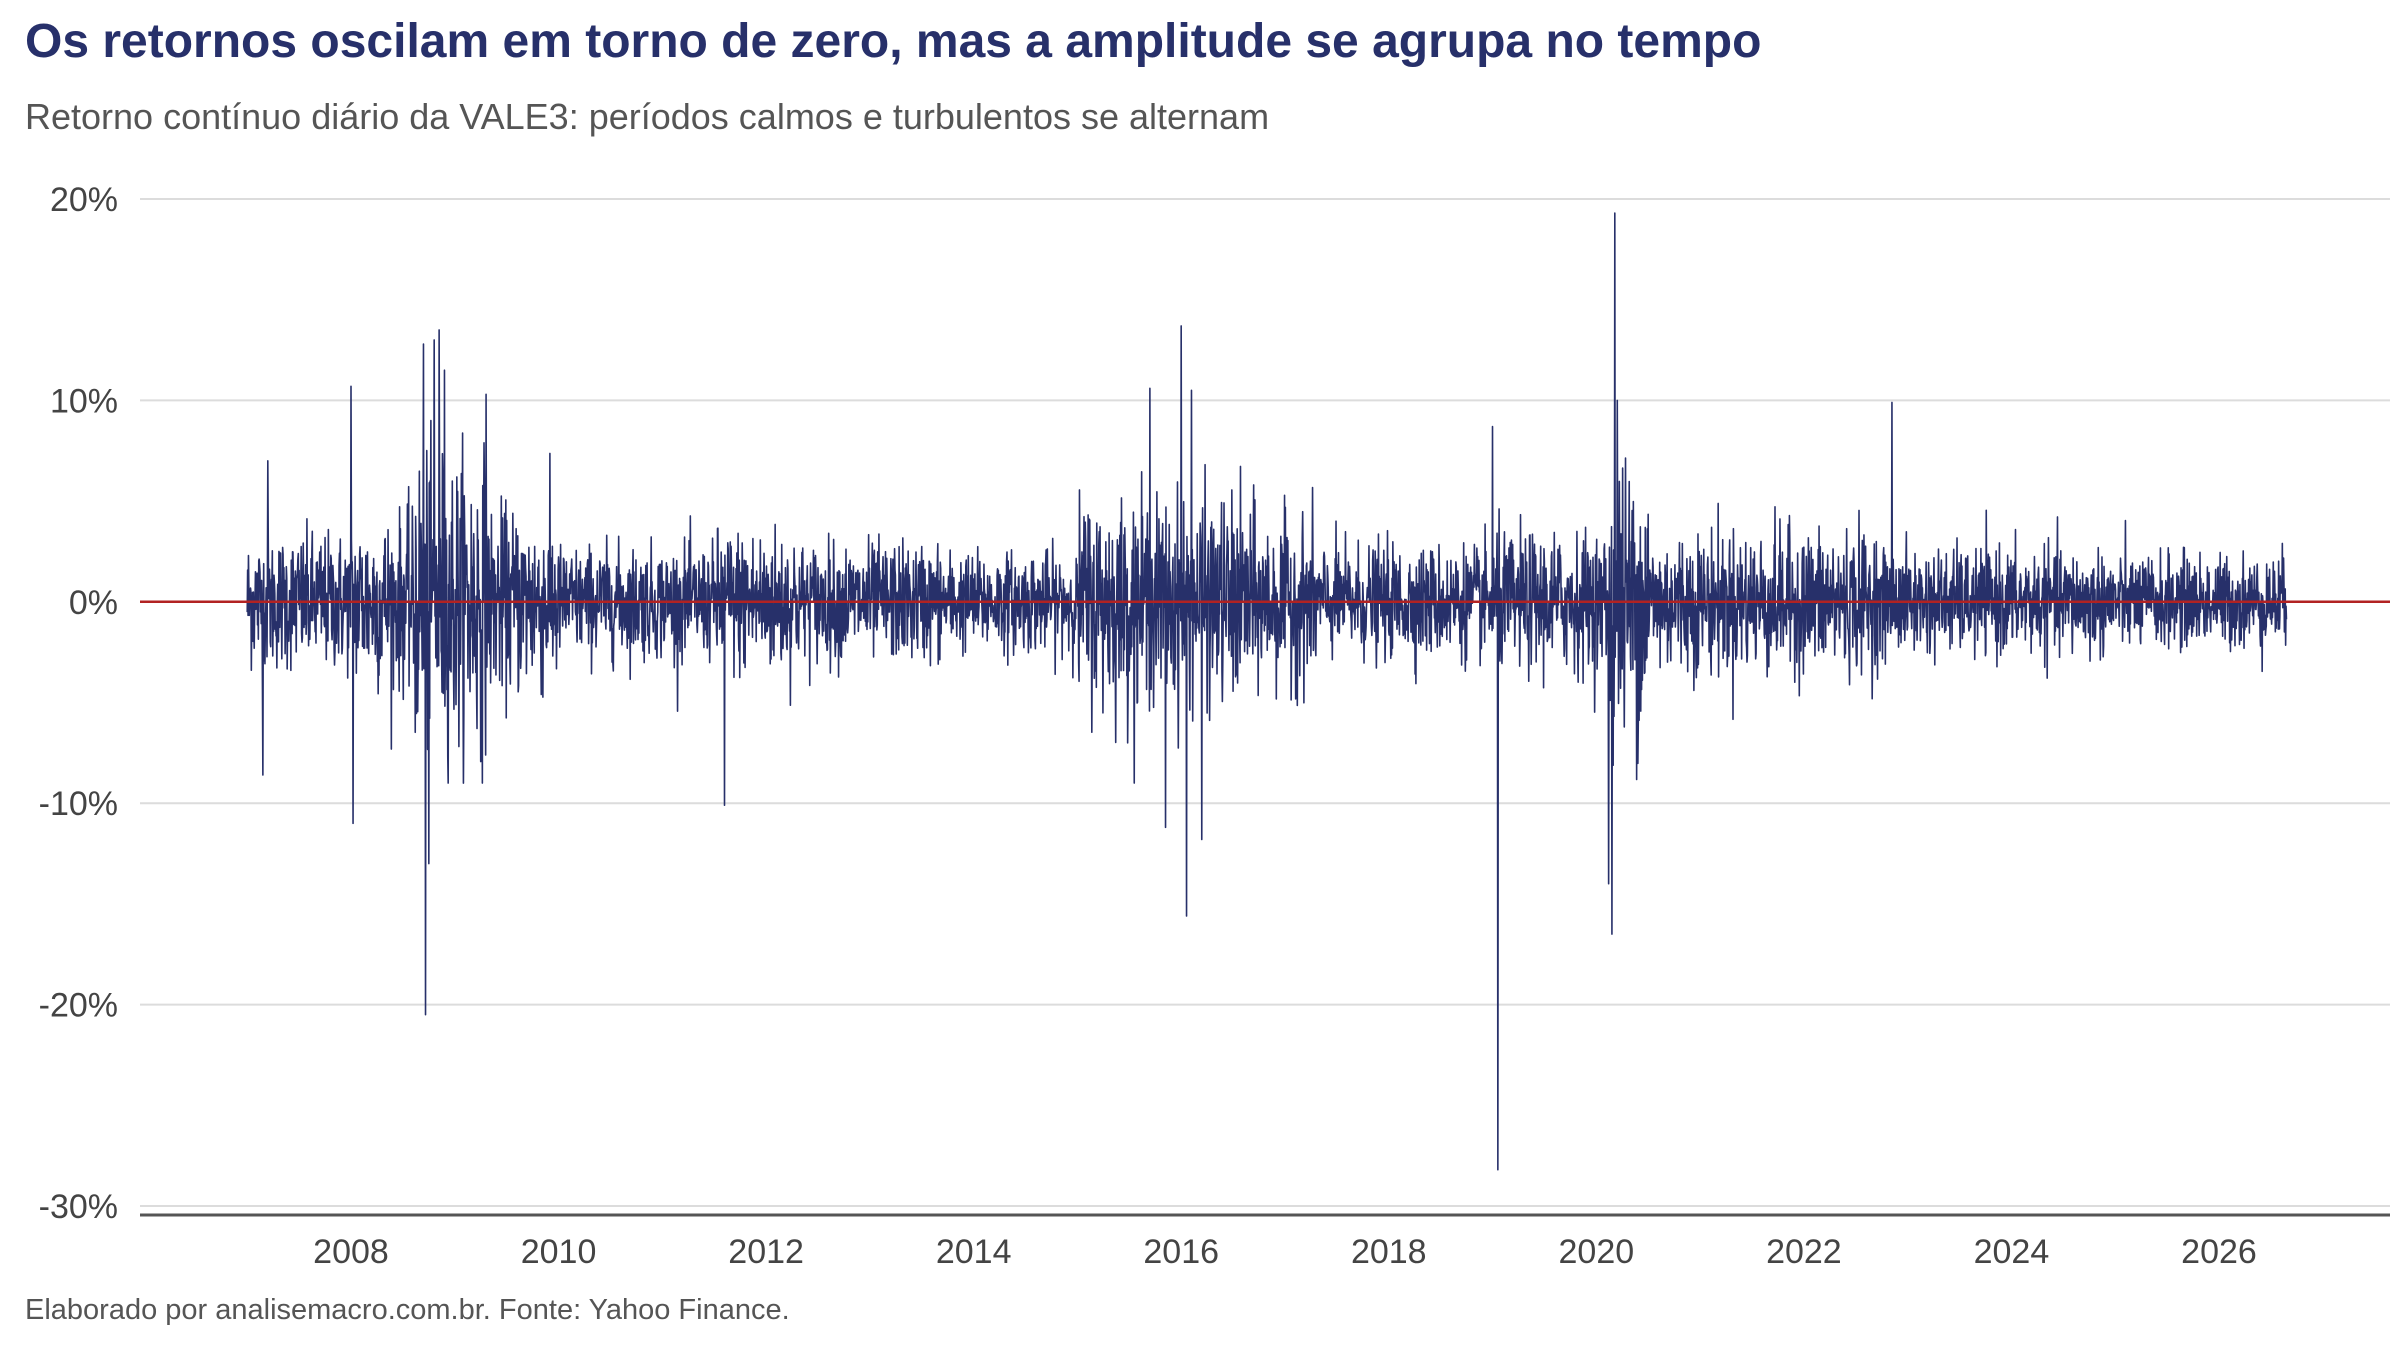  What do you see at coordinates (1181, 1252) in the screenshot?
I see `x-tick-label: 2016` at bounding box center [1181, 1252].